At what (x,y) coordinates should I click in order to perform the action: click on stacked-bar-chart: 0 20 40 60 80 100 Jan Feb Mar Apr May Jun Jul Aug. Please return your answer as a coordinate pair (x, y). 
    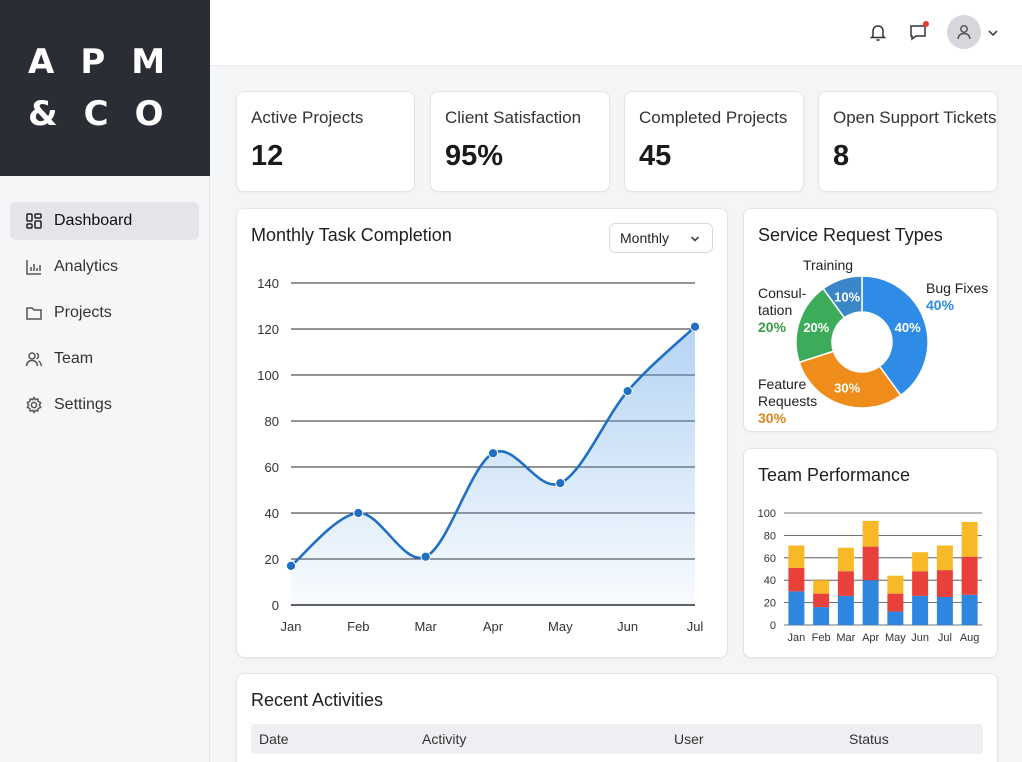
    Looking at the image, I should click on (870, 576).